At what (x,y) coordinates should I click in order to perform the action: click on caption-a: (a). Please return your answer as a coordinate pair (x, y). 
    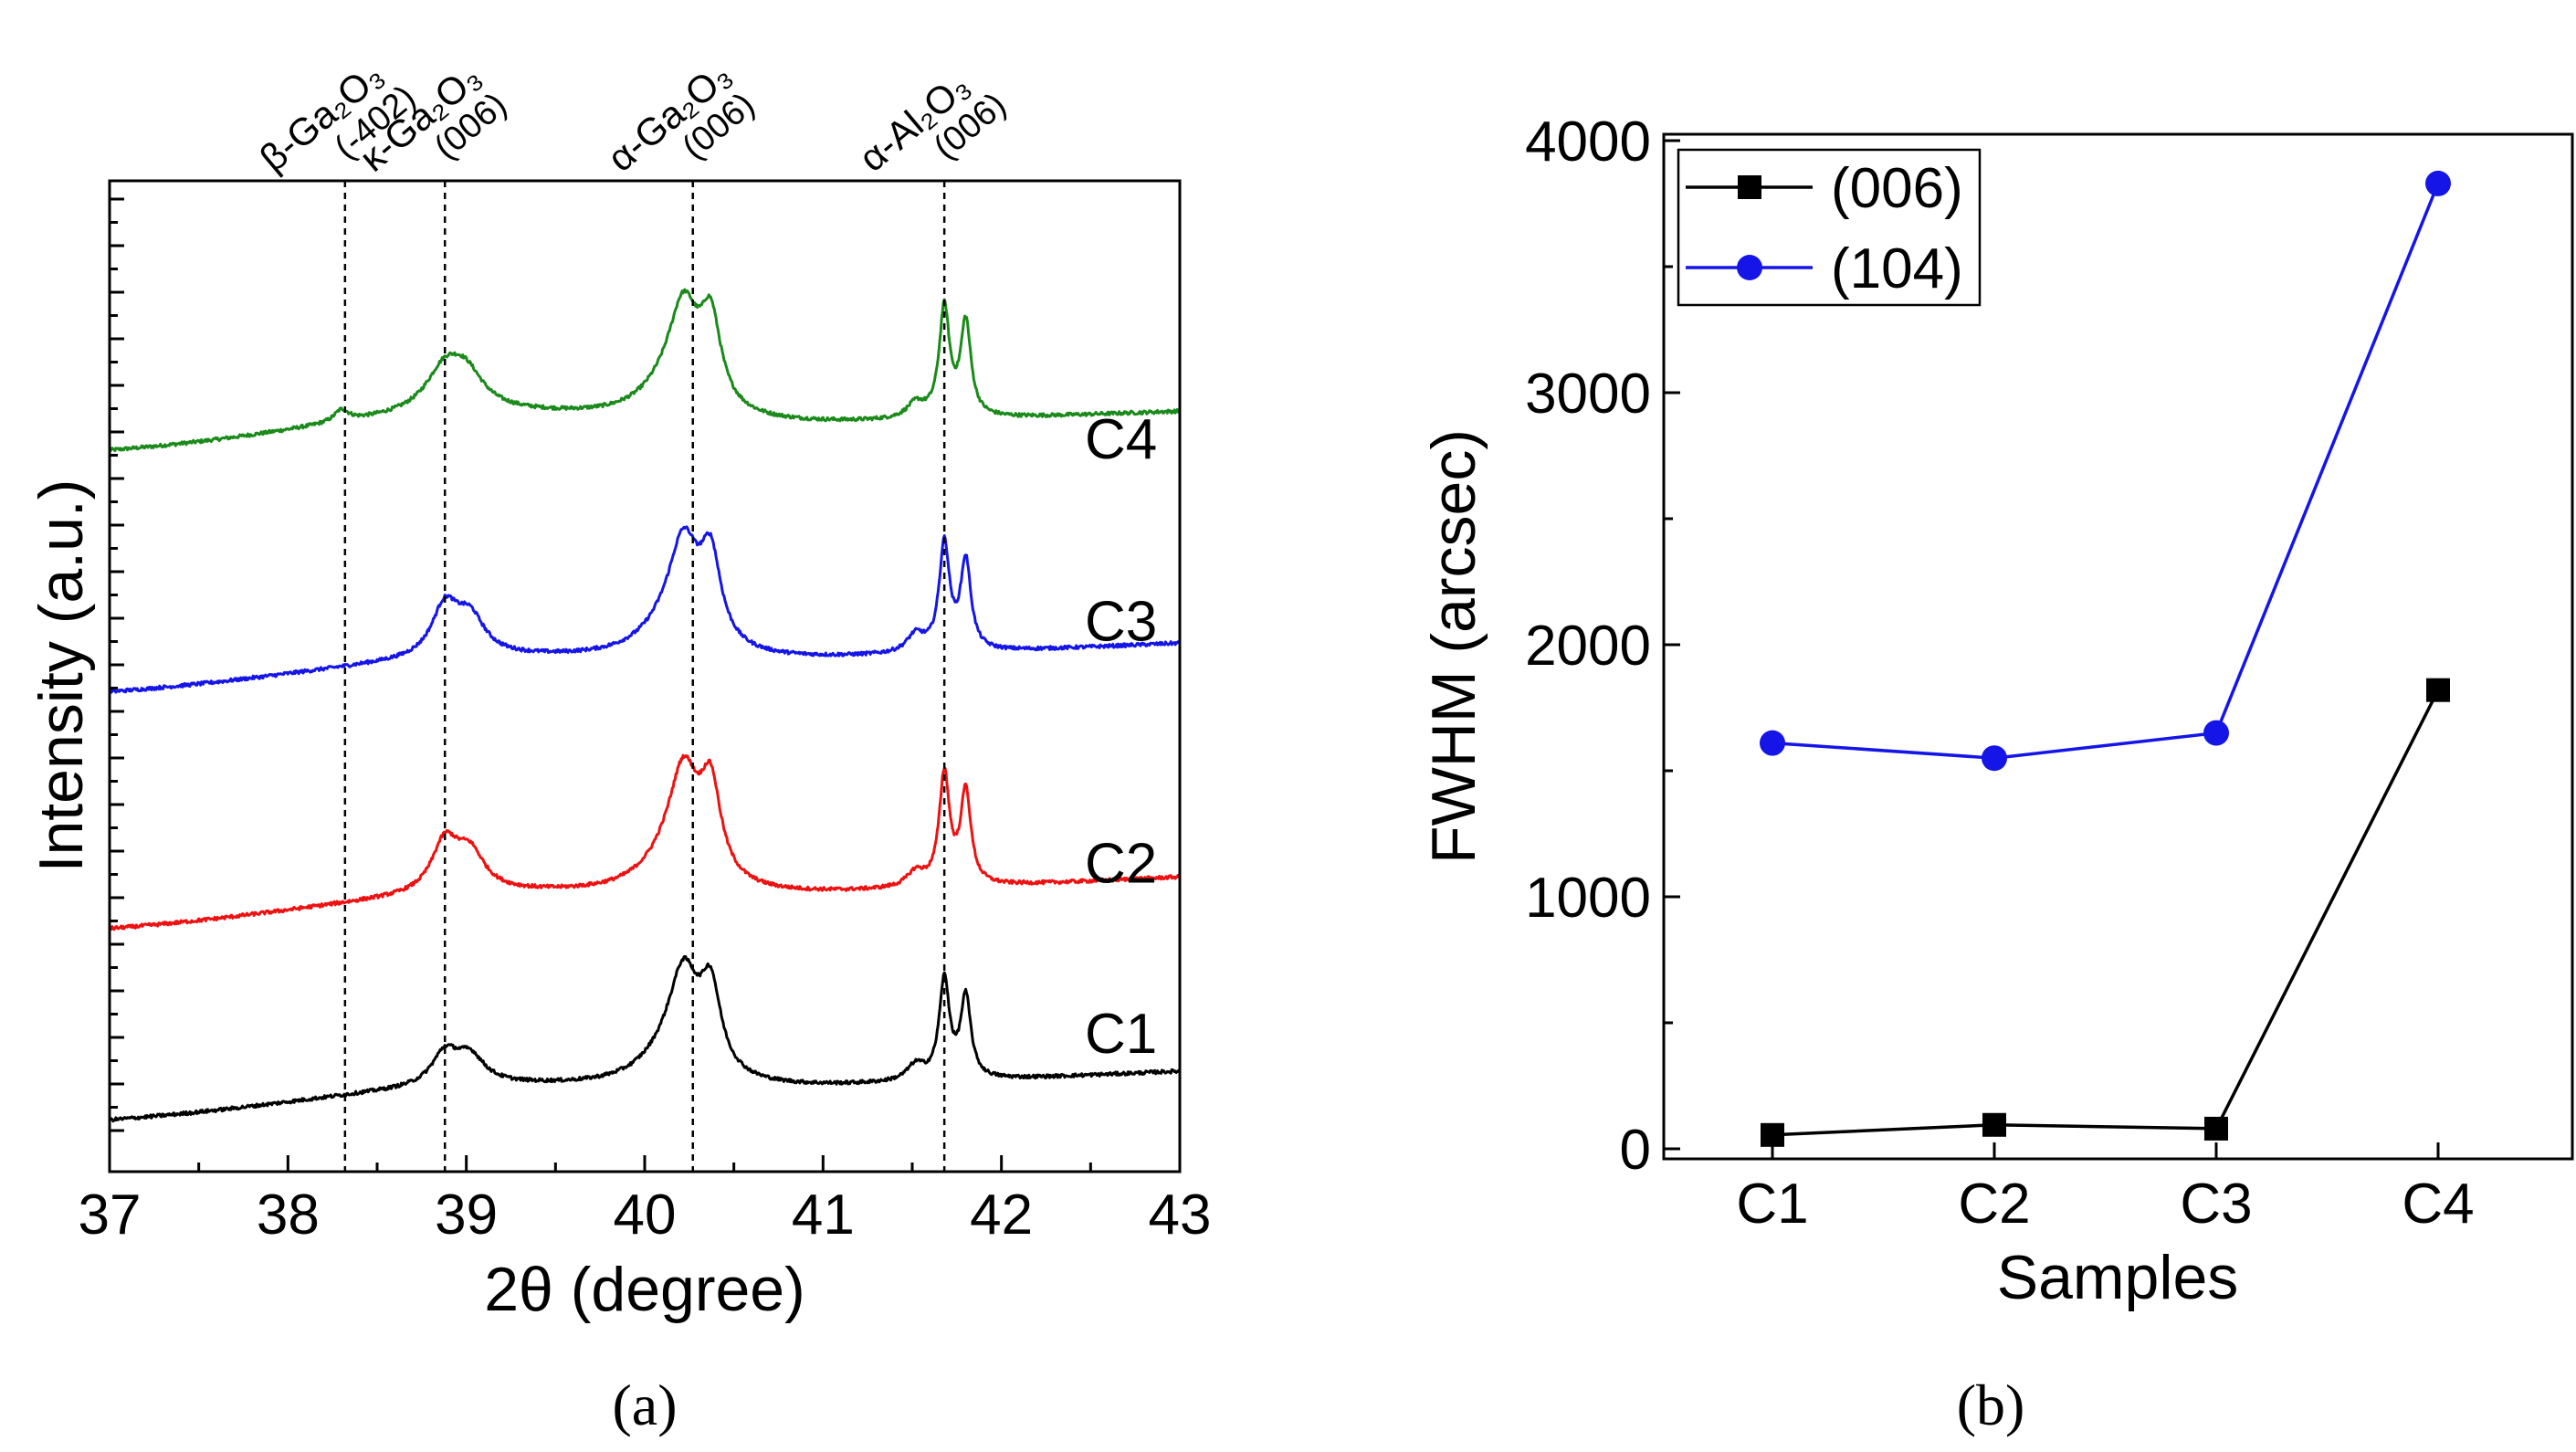
    Looking at the image, I should click on (644, 1405).